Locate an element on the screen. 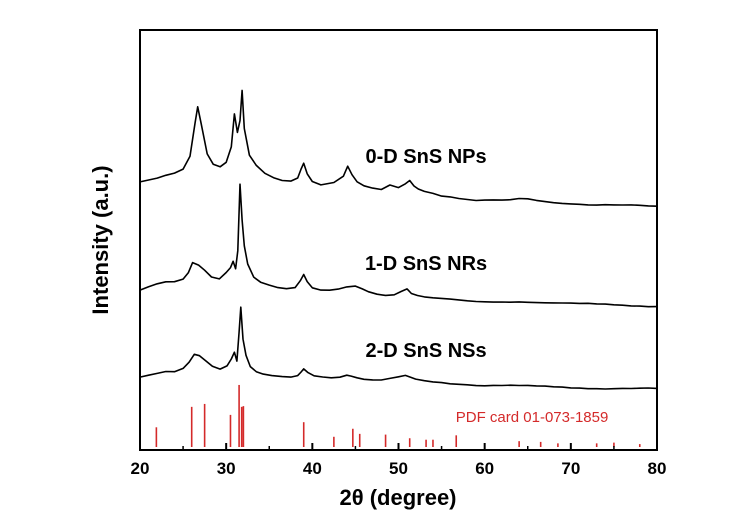  reference-card-label: PDF card 01-073-1859 is located at coordinates (532, 417).